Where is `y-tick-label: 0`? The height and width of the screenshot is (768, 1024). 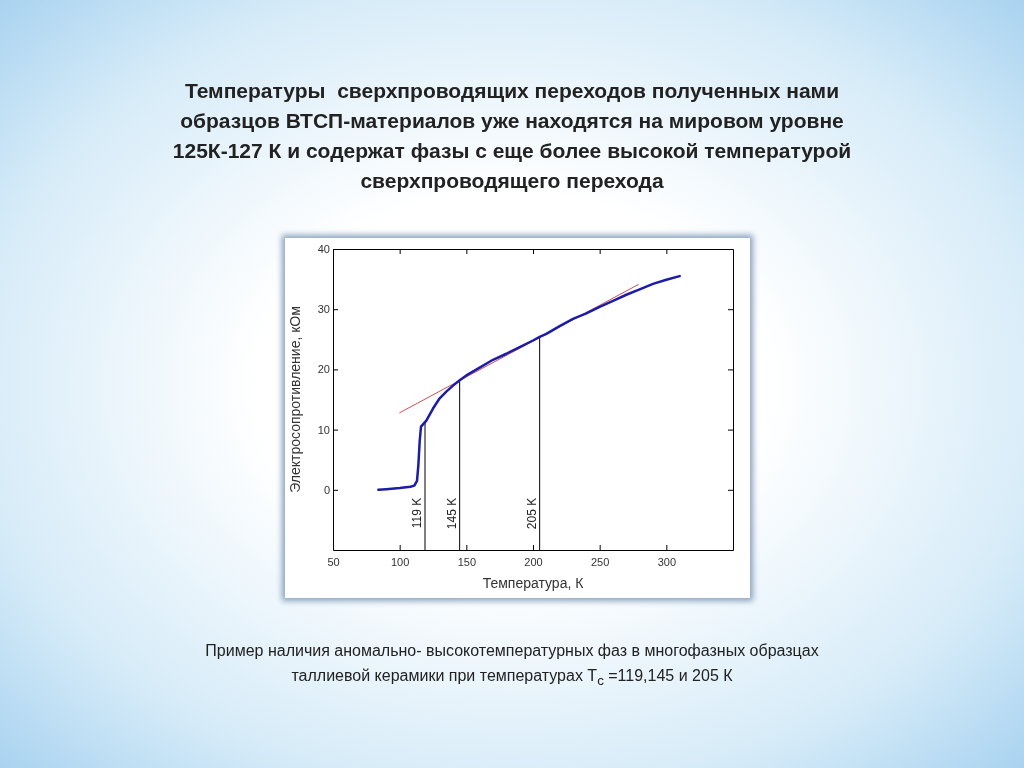 y-tick-label: 0 is located at coordinates (326, 489).